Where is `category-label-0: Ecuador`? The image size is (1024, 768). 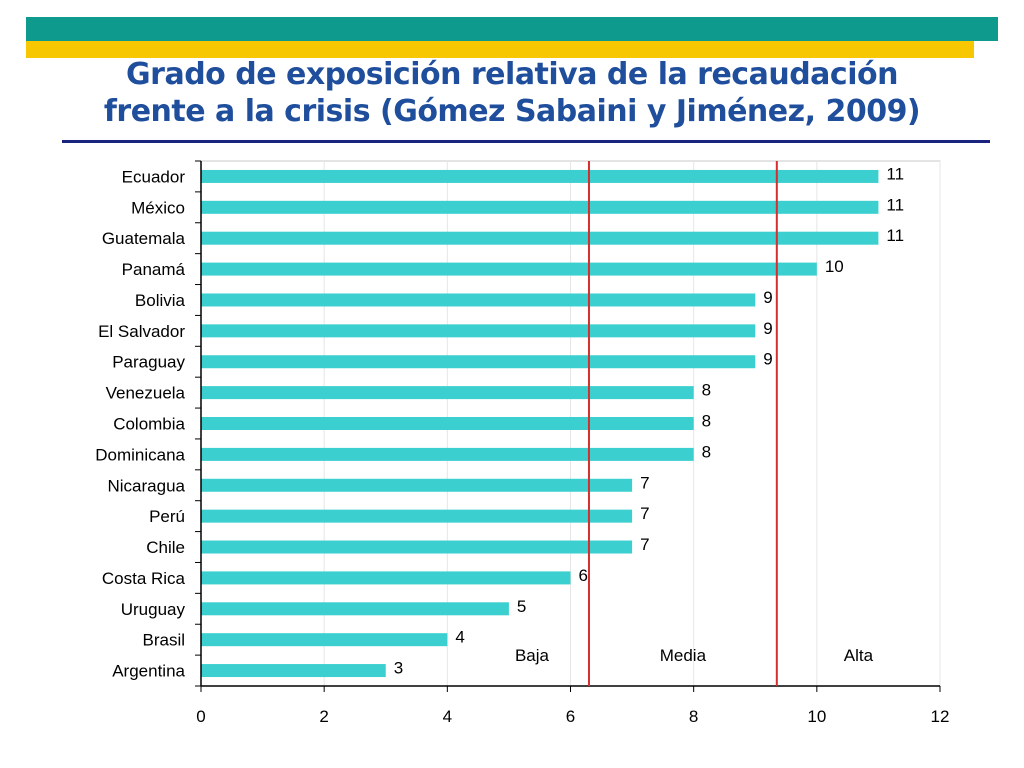
category-label-0: Ecuador is located at coordinates (154, 176).